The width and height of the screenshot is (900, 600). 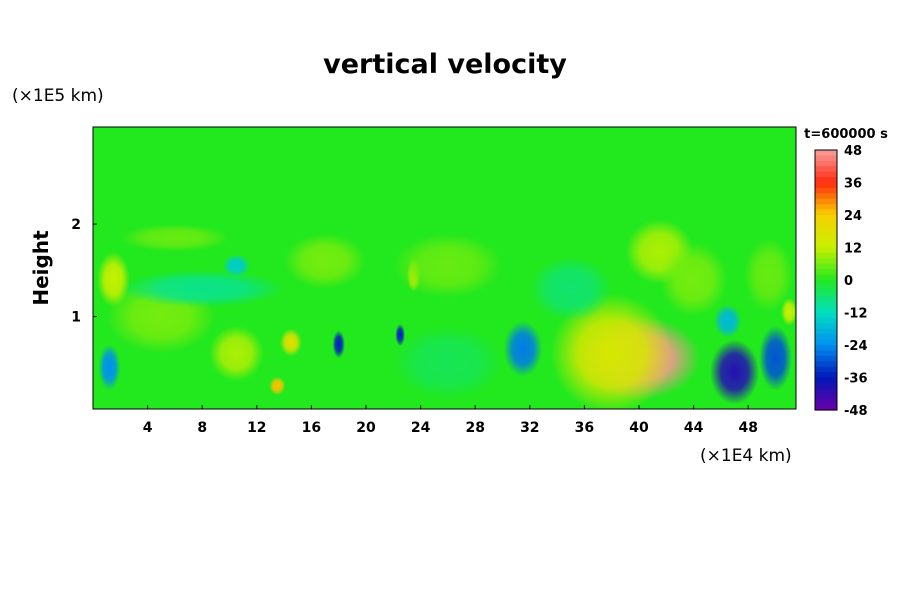 What do you see at coordinates (445, 64) in the screenshot?
I see `chart-title: vertical velocity` at bounding box center [445, 64].